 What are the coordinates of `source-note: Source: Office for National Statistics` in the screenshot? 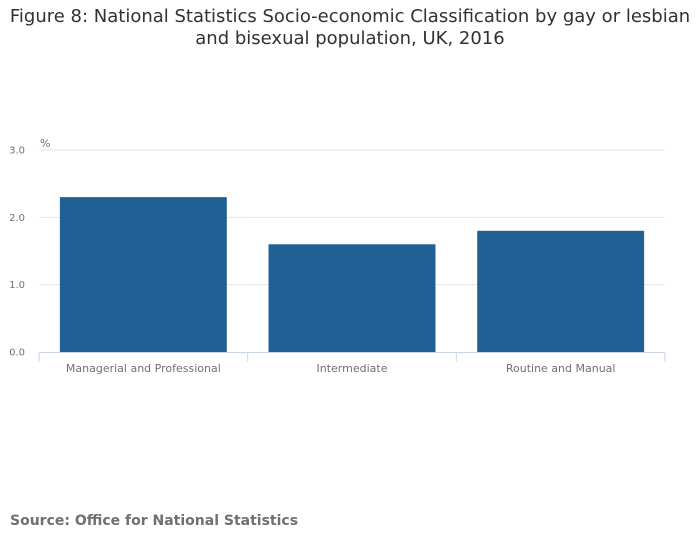 It's located at (154, 521).